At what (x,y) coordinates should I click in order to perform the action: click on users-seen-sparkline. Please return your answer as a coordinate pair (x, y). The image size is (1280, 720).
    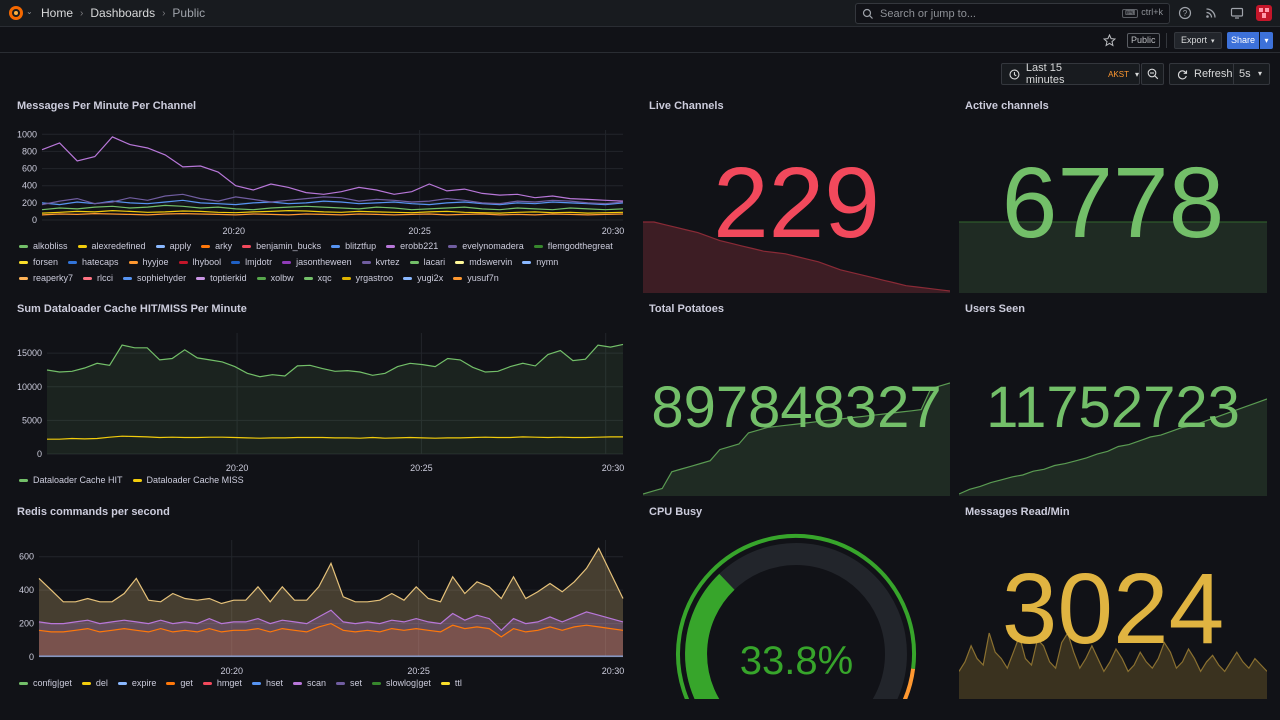
    Looking at the image, I should click on (1113, 447).